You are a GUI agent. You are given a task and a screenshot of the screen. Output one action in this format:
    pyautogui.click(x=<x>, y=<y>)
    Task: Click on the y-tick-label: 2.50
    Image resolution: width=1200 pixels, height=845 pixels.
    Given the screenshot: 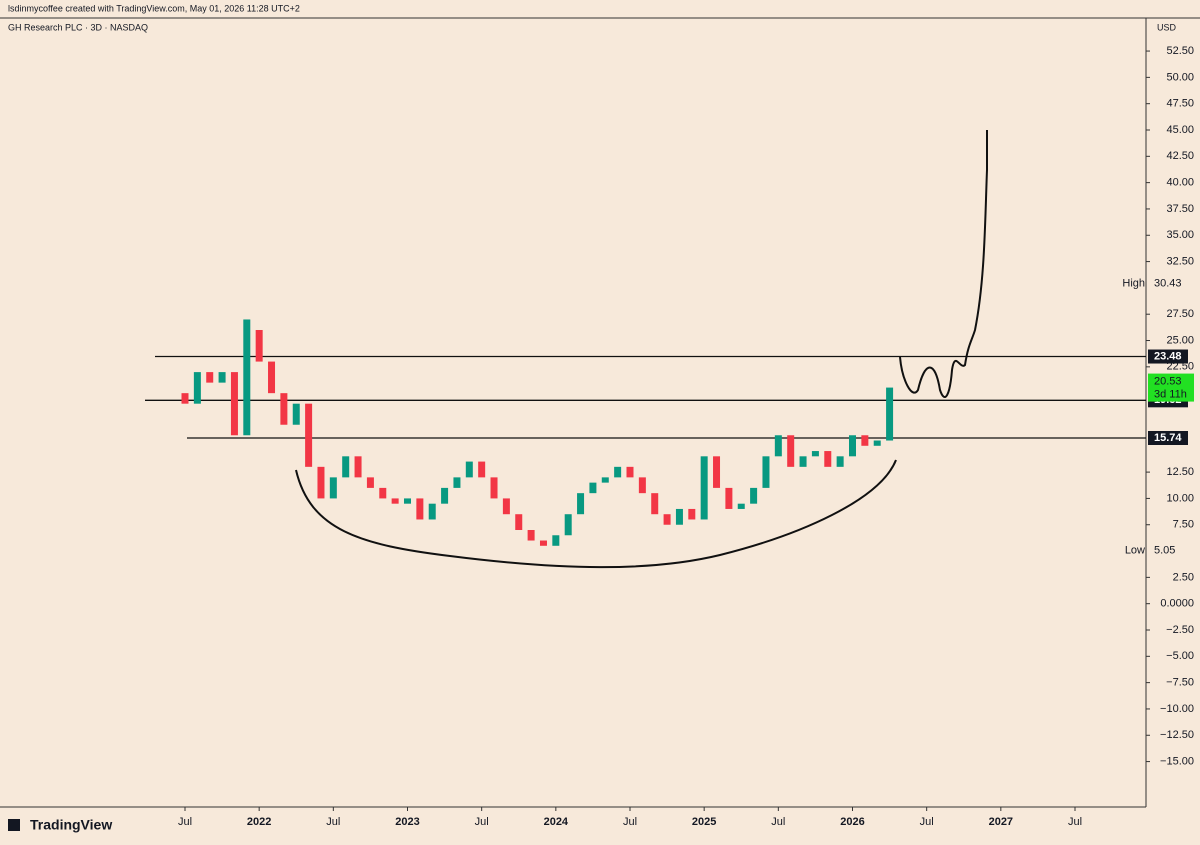 What is the action you would take?
    pyautogui.click(x=1183, y=577)
    